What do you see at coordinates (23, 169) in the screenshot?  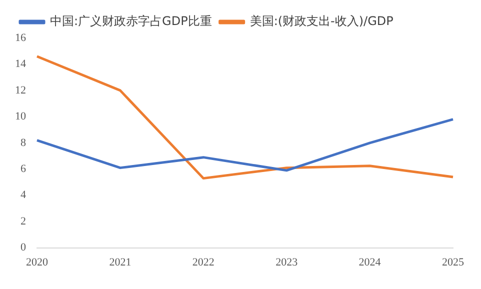 I see `y-tick-label: 6` at bounding box center [23, 169].